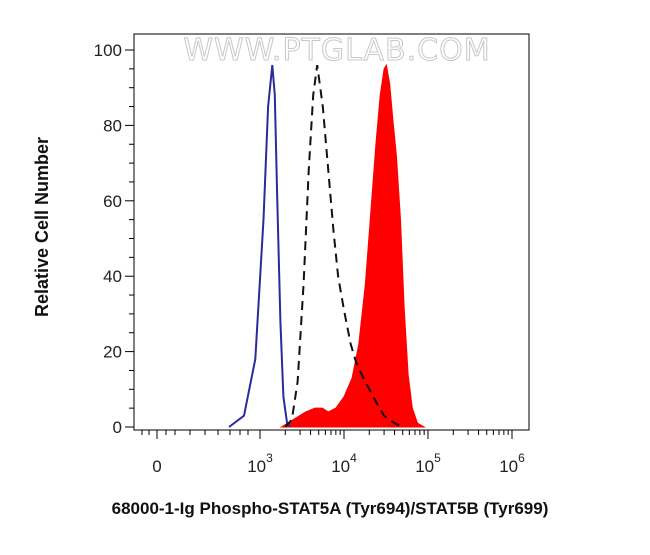 The image size is (650, 555). I want to click on x-tick-label: 10³, so click(260, 463).